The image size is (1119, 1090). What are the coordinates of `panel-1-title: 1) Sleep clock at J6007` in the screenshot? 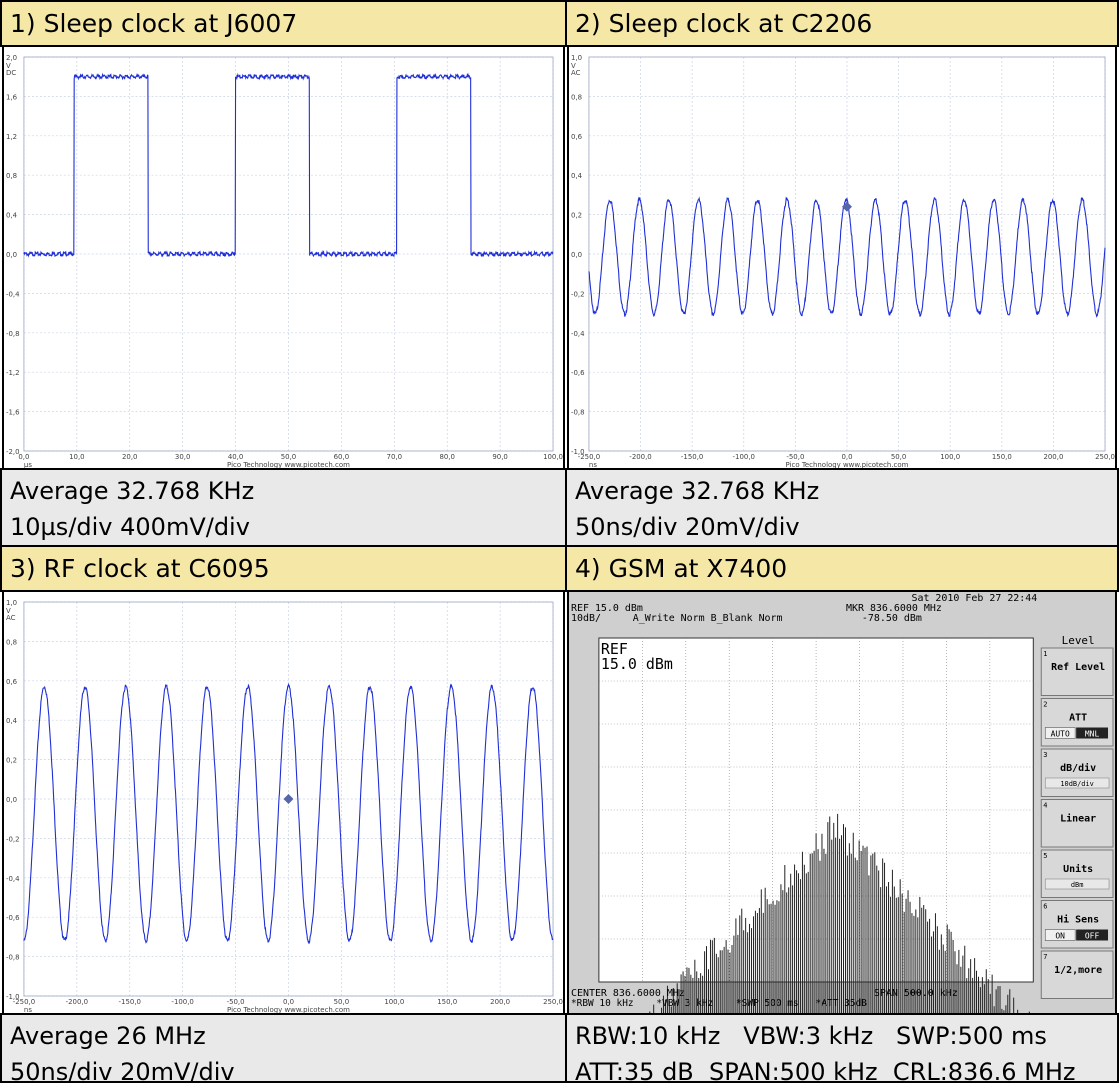 It's located at (283, 23).